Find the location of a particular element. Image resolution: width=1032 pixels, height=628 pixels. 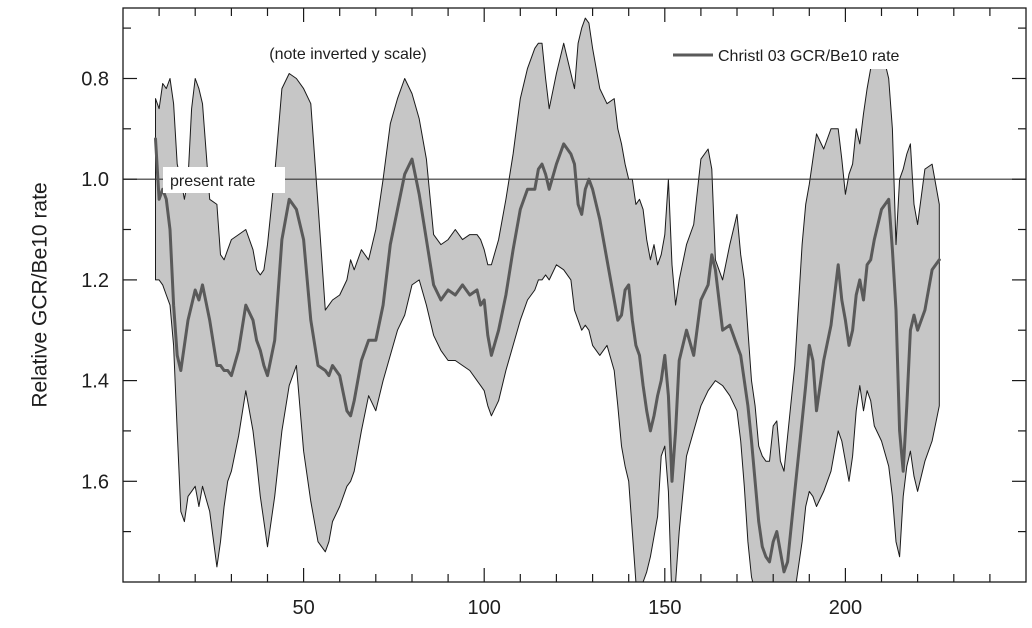

y-tick-label: 1.4 is located at coordinates (95, 382).